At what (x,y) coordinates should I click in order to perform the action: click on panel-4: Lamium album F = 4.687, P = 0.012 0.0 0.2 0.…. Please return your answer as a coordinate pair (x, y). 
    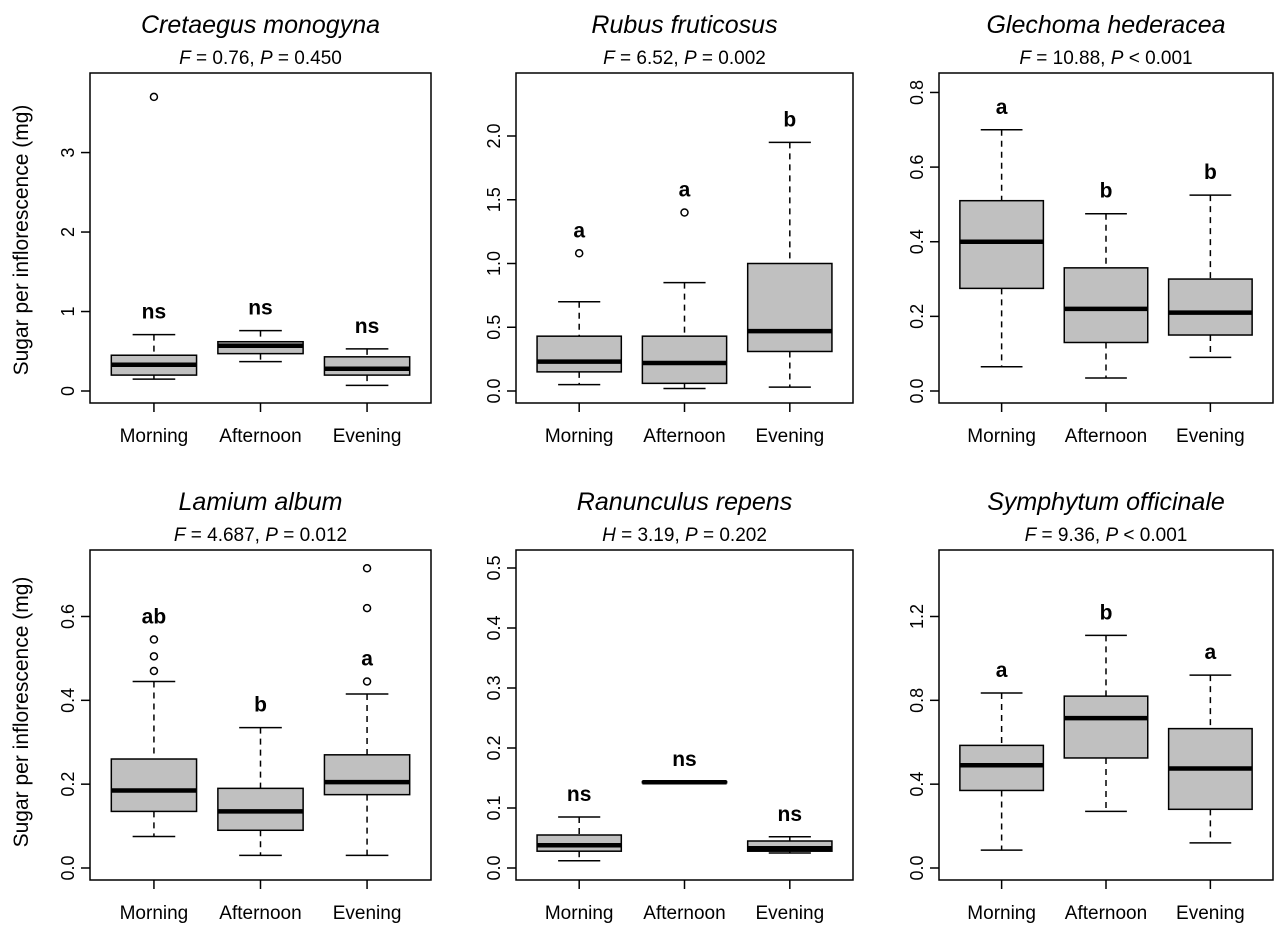
    Looking at the image, I should click on (245, 706).